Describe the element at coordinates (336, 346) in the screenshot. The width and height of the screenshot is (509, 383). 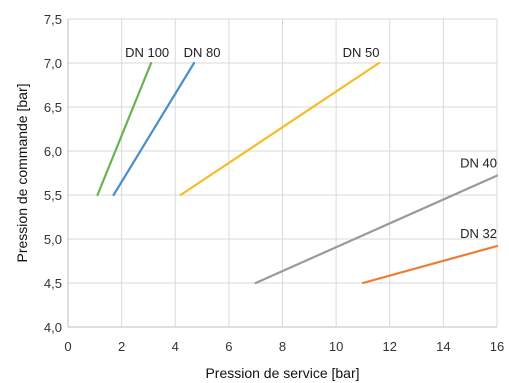
I see `x-tick-label: 10` at that location.